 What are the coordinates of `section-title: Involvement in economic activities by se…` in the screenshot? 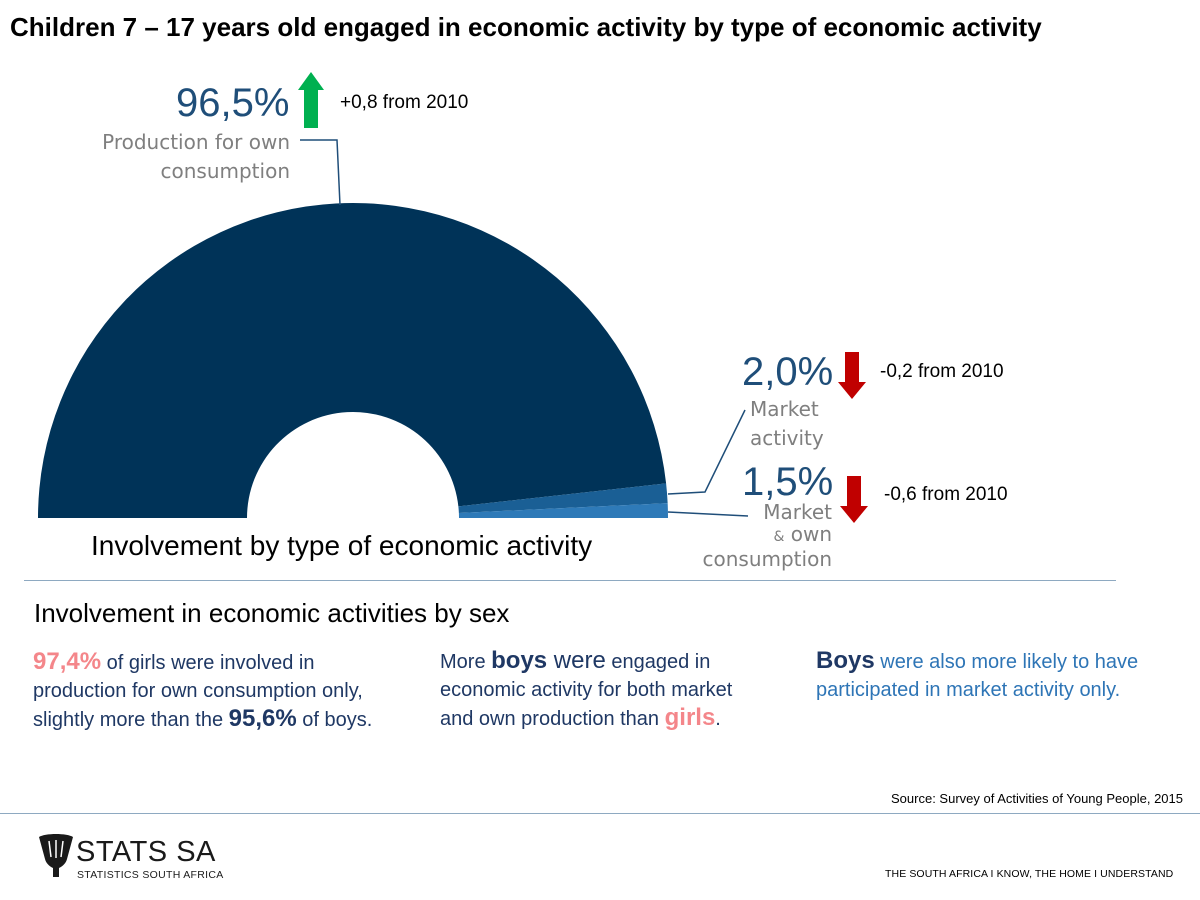 It's located at (272, 613).